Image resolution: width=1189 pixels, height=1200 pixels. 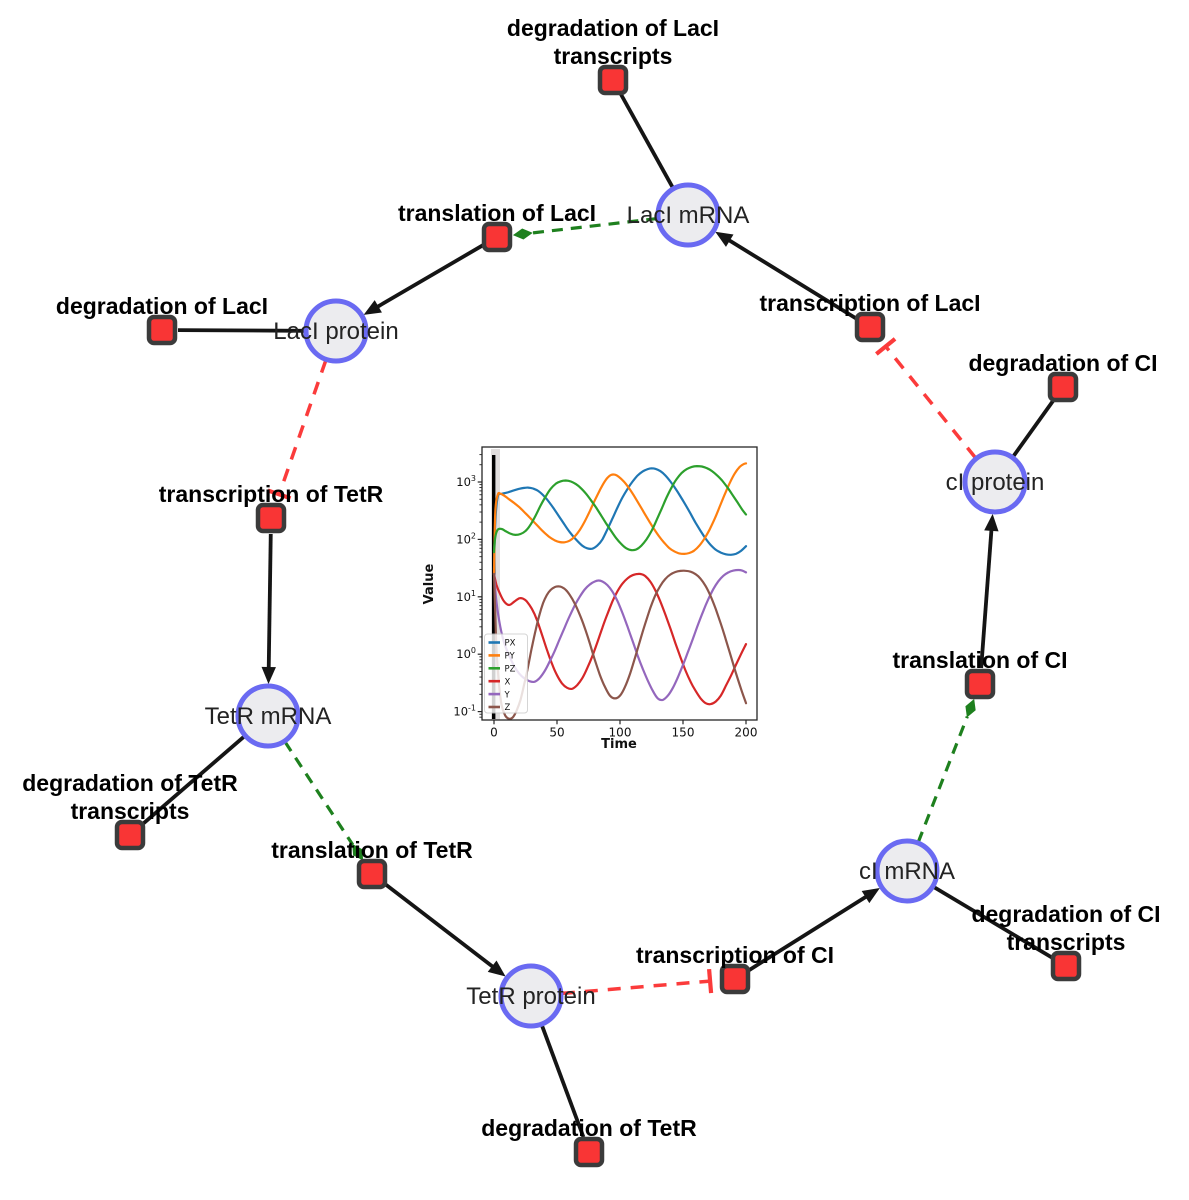 What do you see at coordinates (510, 657) in the screenshot?
I see `legend-label-PY: PY` at bounding box center [510, 657].